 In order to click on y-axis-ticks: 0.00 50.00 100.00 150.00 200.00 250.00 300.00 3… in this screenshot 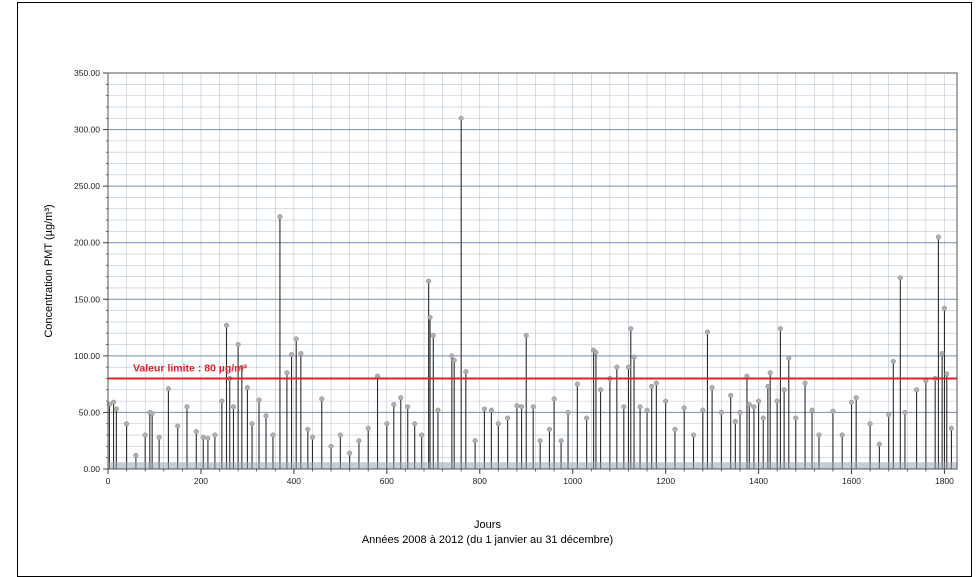, I will do `click(91, 271)`.